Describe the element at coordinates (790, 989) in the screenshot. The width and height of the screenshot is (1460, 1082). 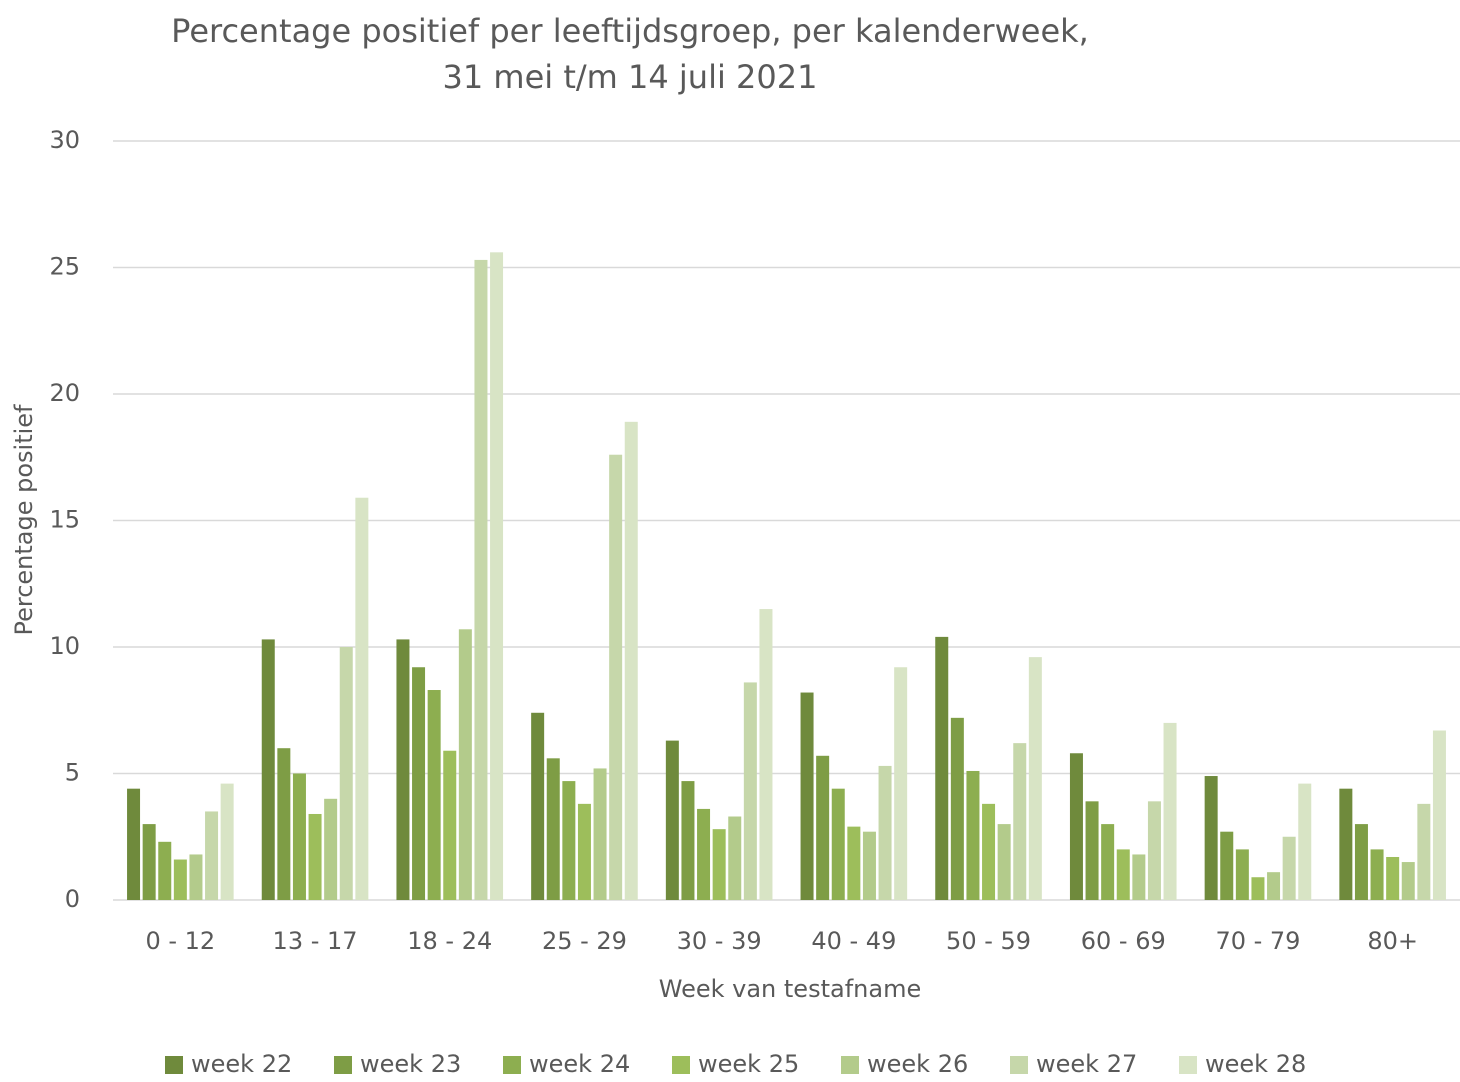
I see `x-axis-label: Week van testafname` at that location.